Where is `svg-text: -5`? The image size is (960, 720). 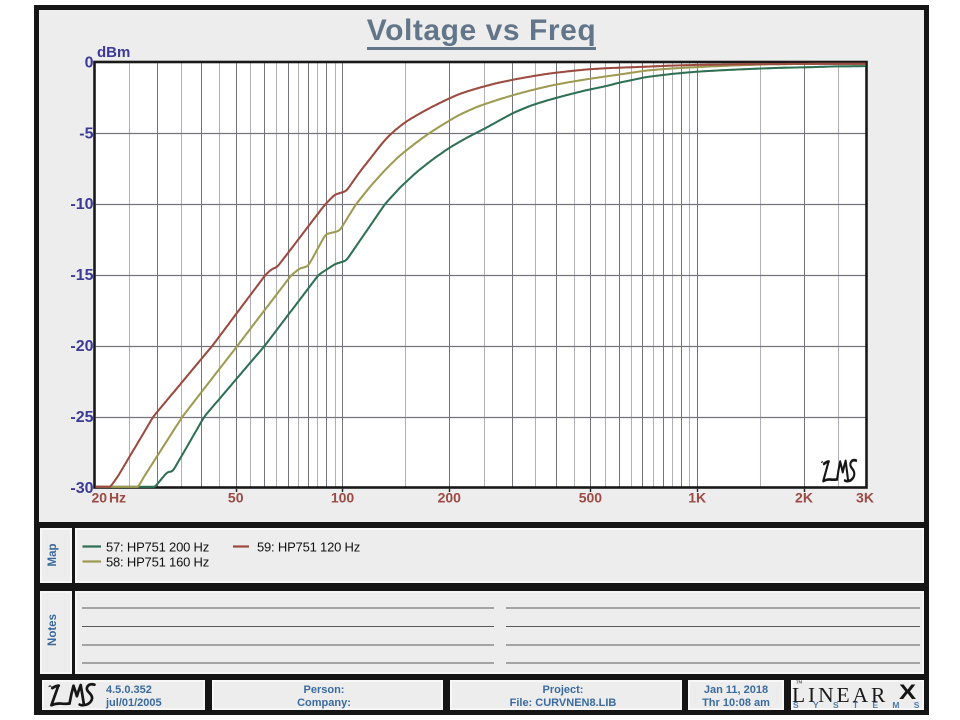 svg-text: -5 is located at coordinates (86, 133).